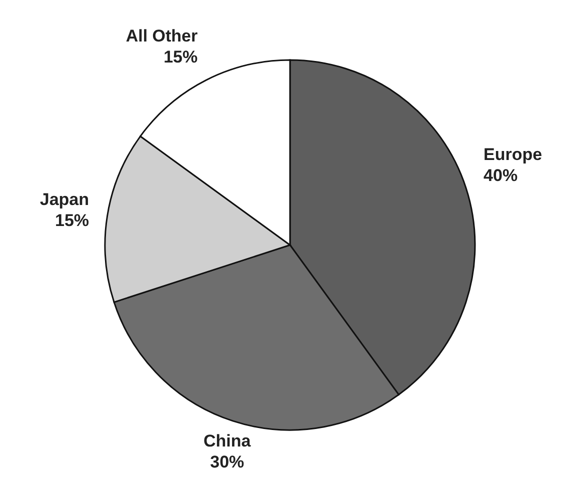 This screenshot has width=567, height=483. Describe the element at coordinates (513, 154) in the screenshot. I see `slice-label: Europe` at that location.